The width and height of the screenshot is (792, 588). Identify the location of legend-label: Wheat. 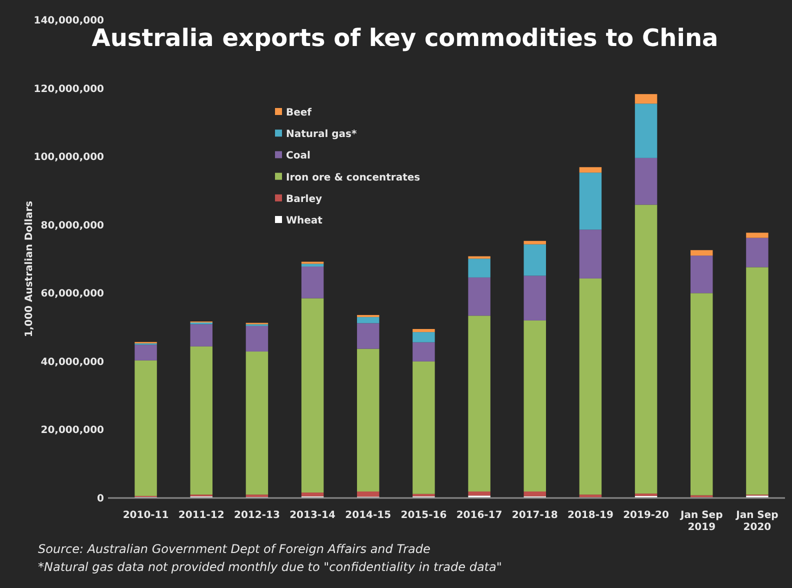
(304, 221).